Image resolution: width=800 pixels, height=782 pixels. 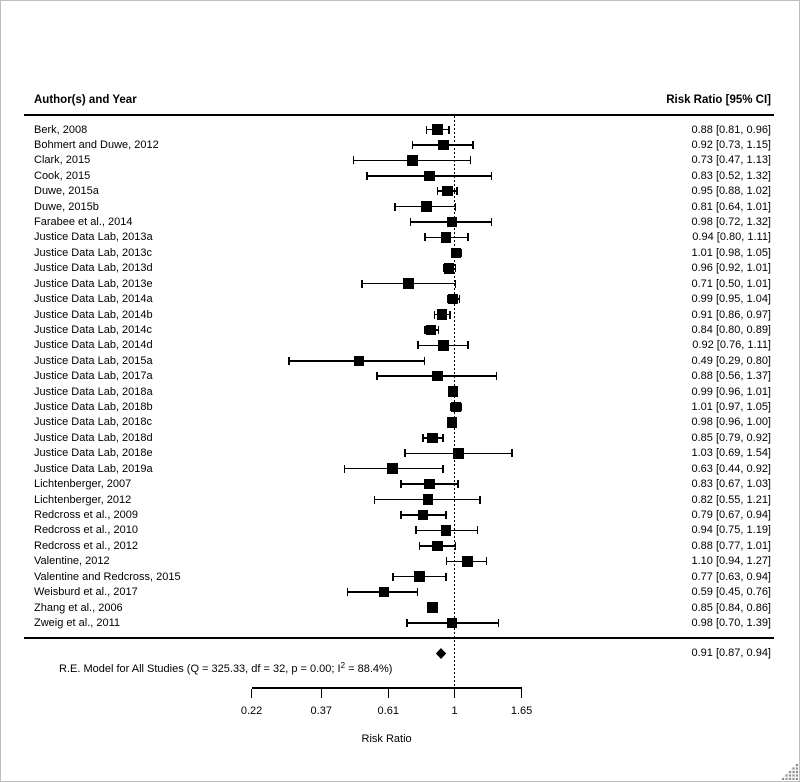 I want to click on study-value: 0.99 [0.95, 1.04], so click(x=731, y=299).